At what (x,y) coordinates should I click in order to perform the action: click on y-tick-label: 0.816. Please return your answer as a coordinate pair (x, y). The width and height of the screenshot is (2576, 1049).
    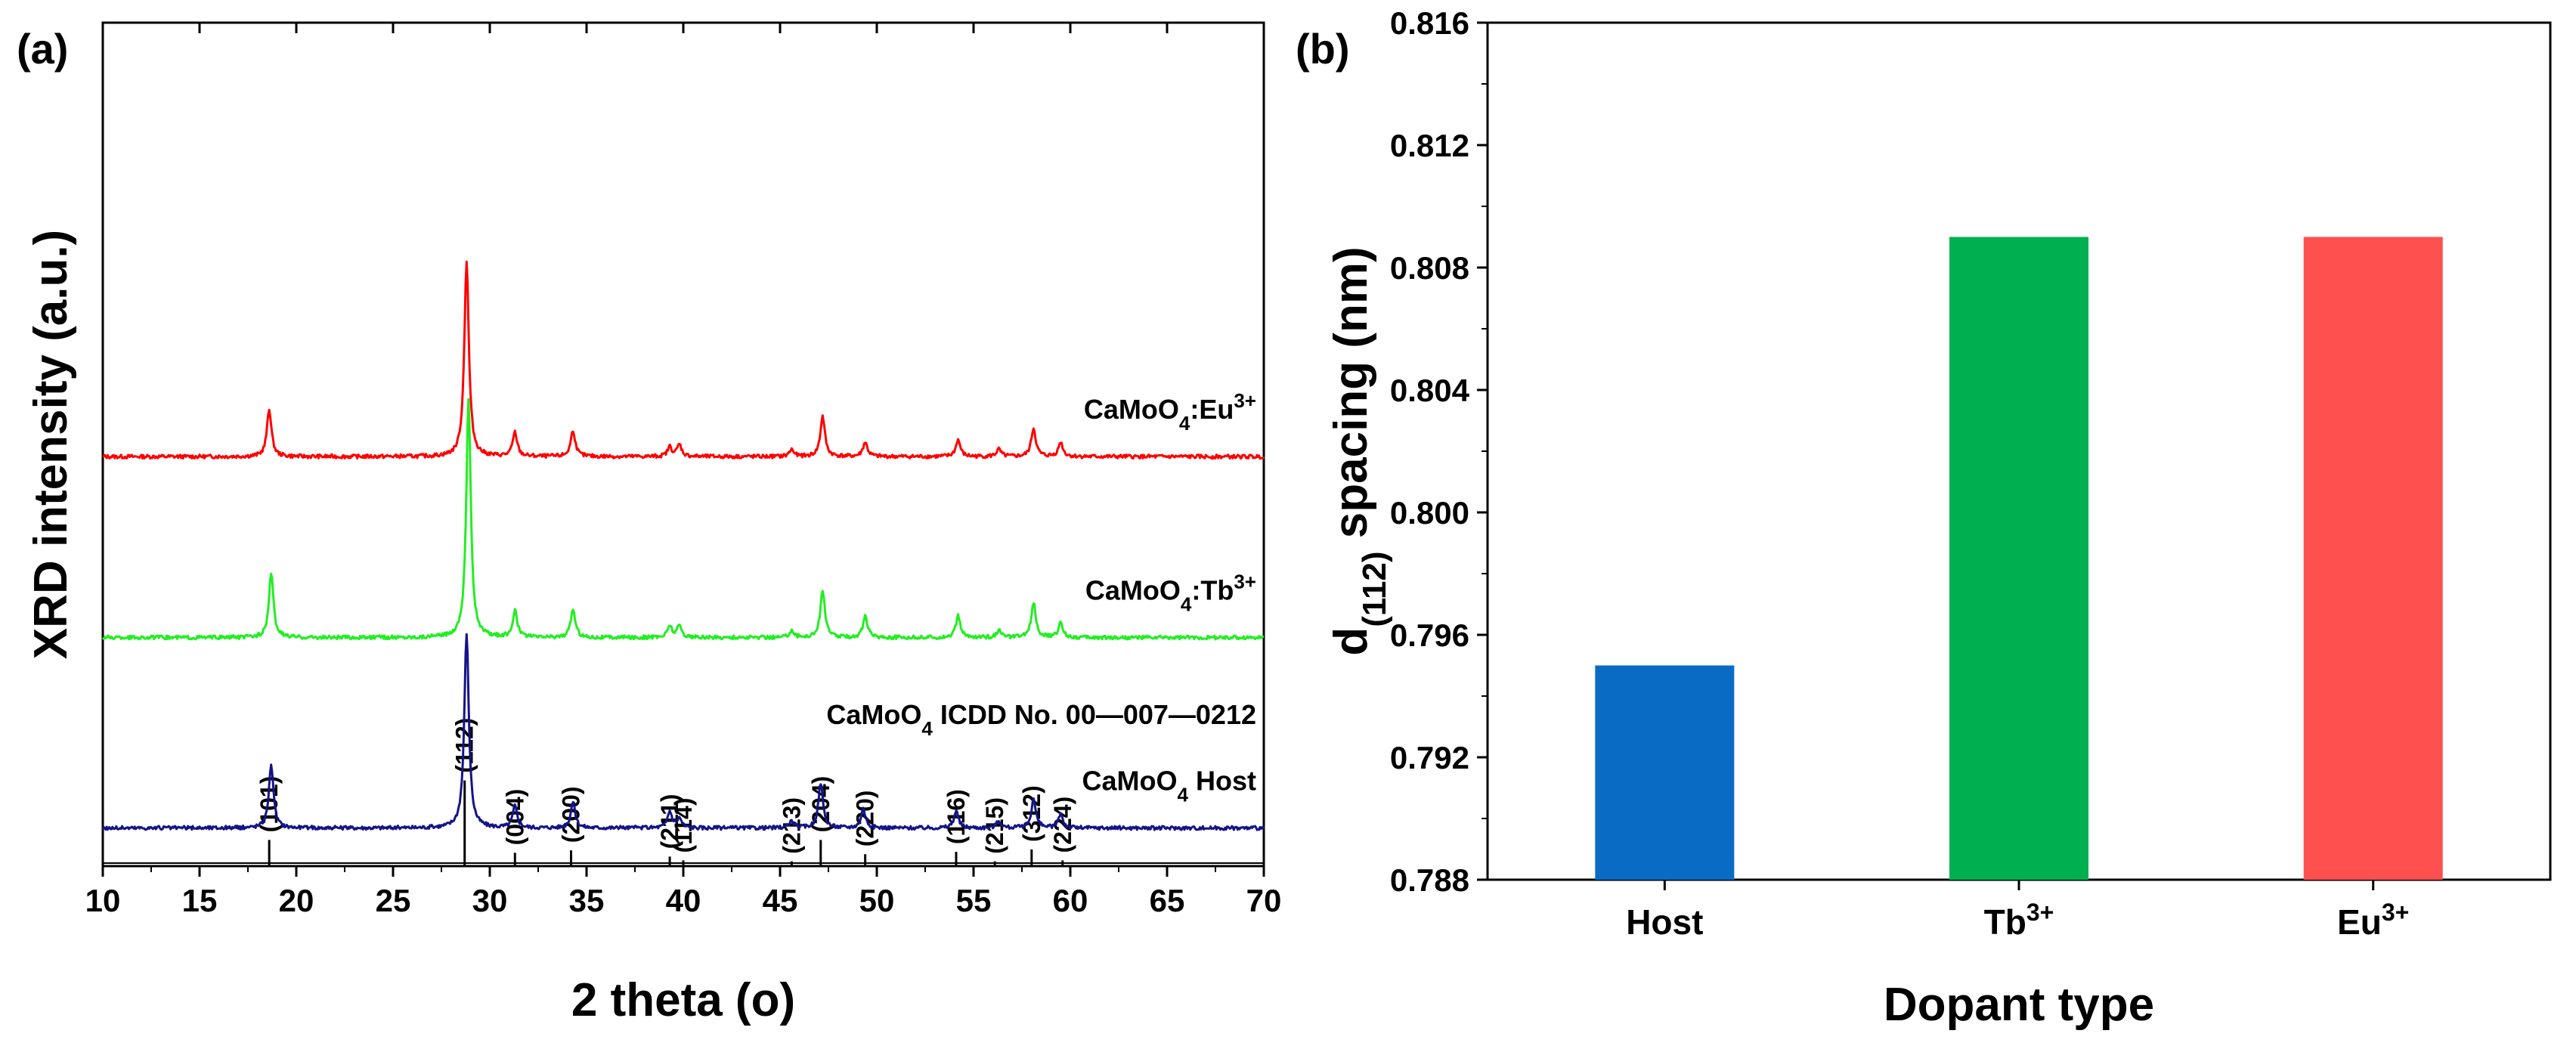
    Looking at the image, I should click on (1429, 23).